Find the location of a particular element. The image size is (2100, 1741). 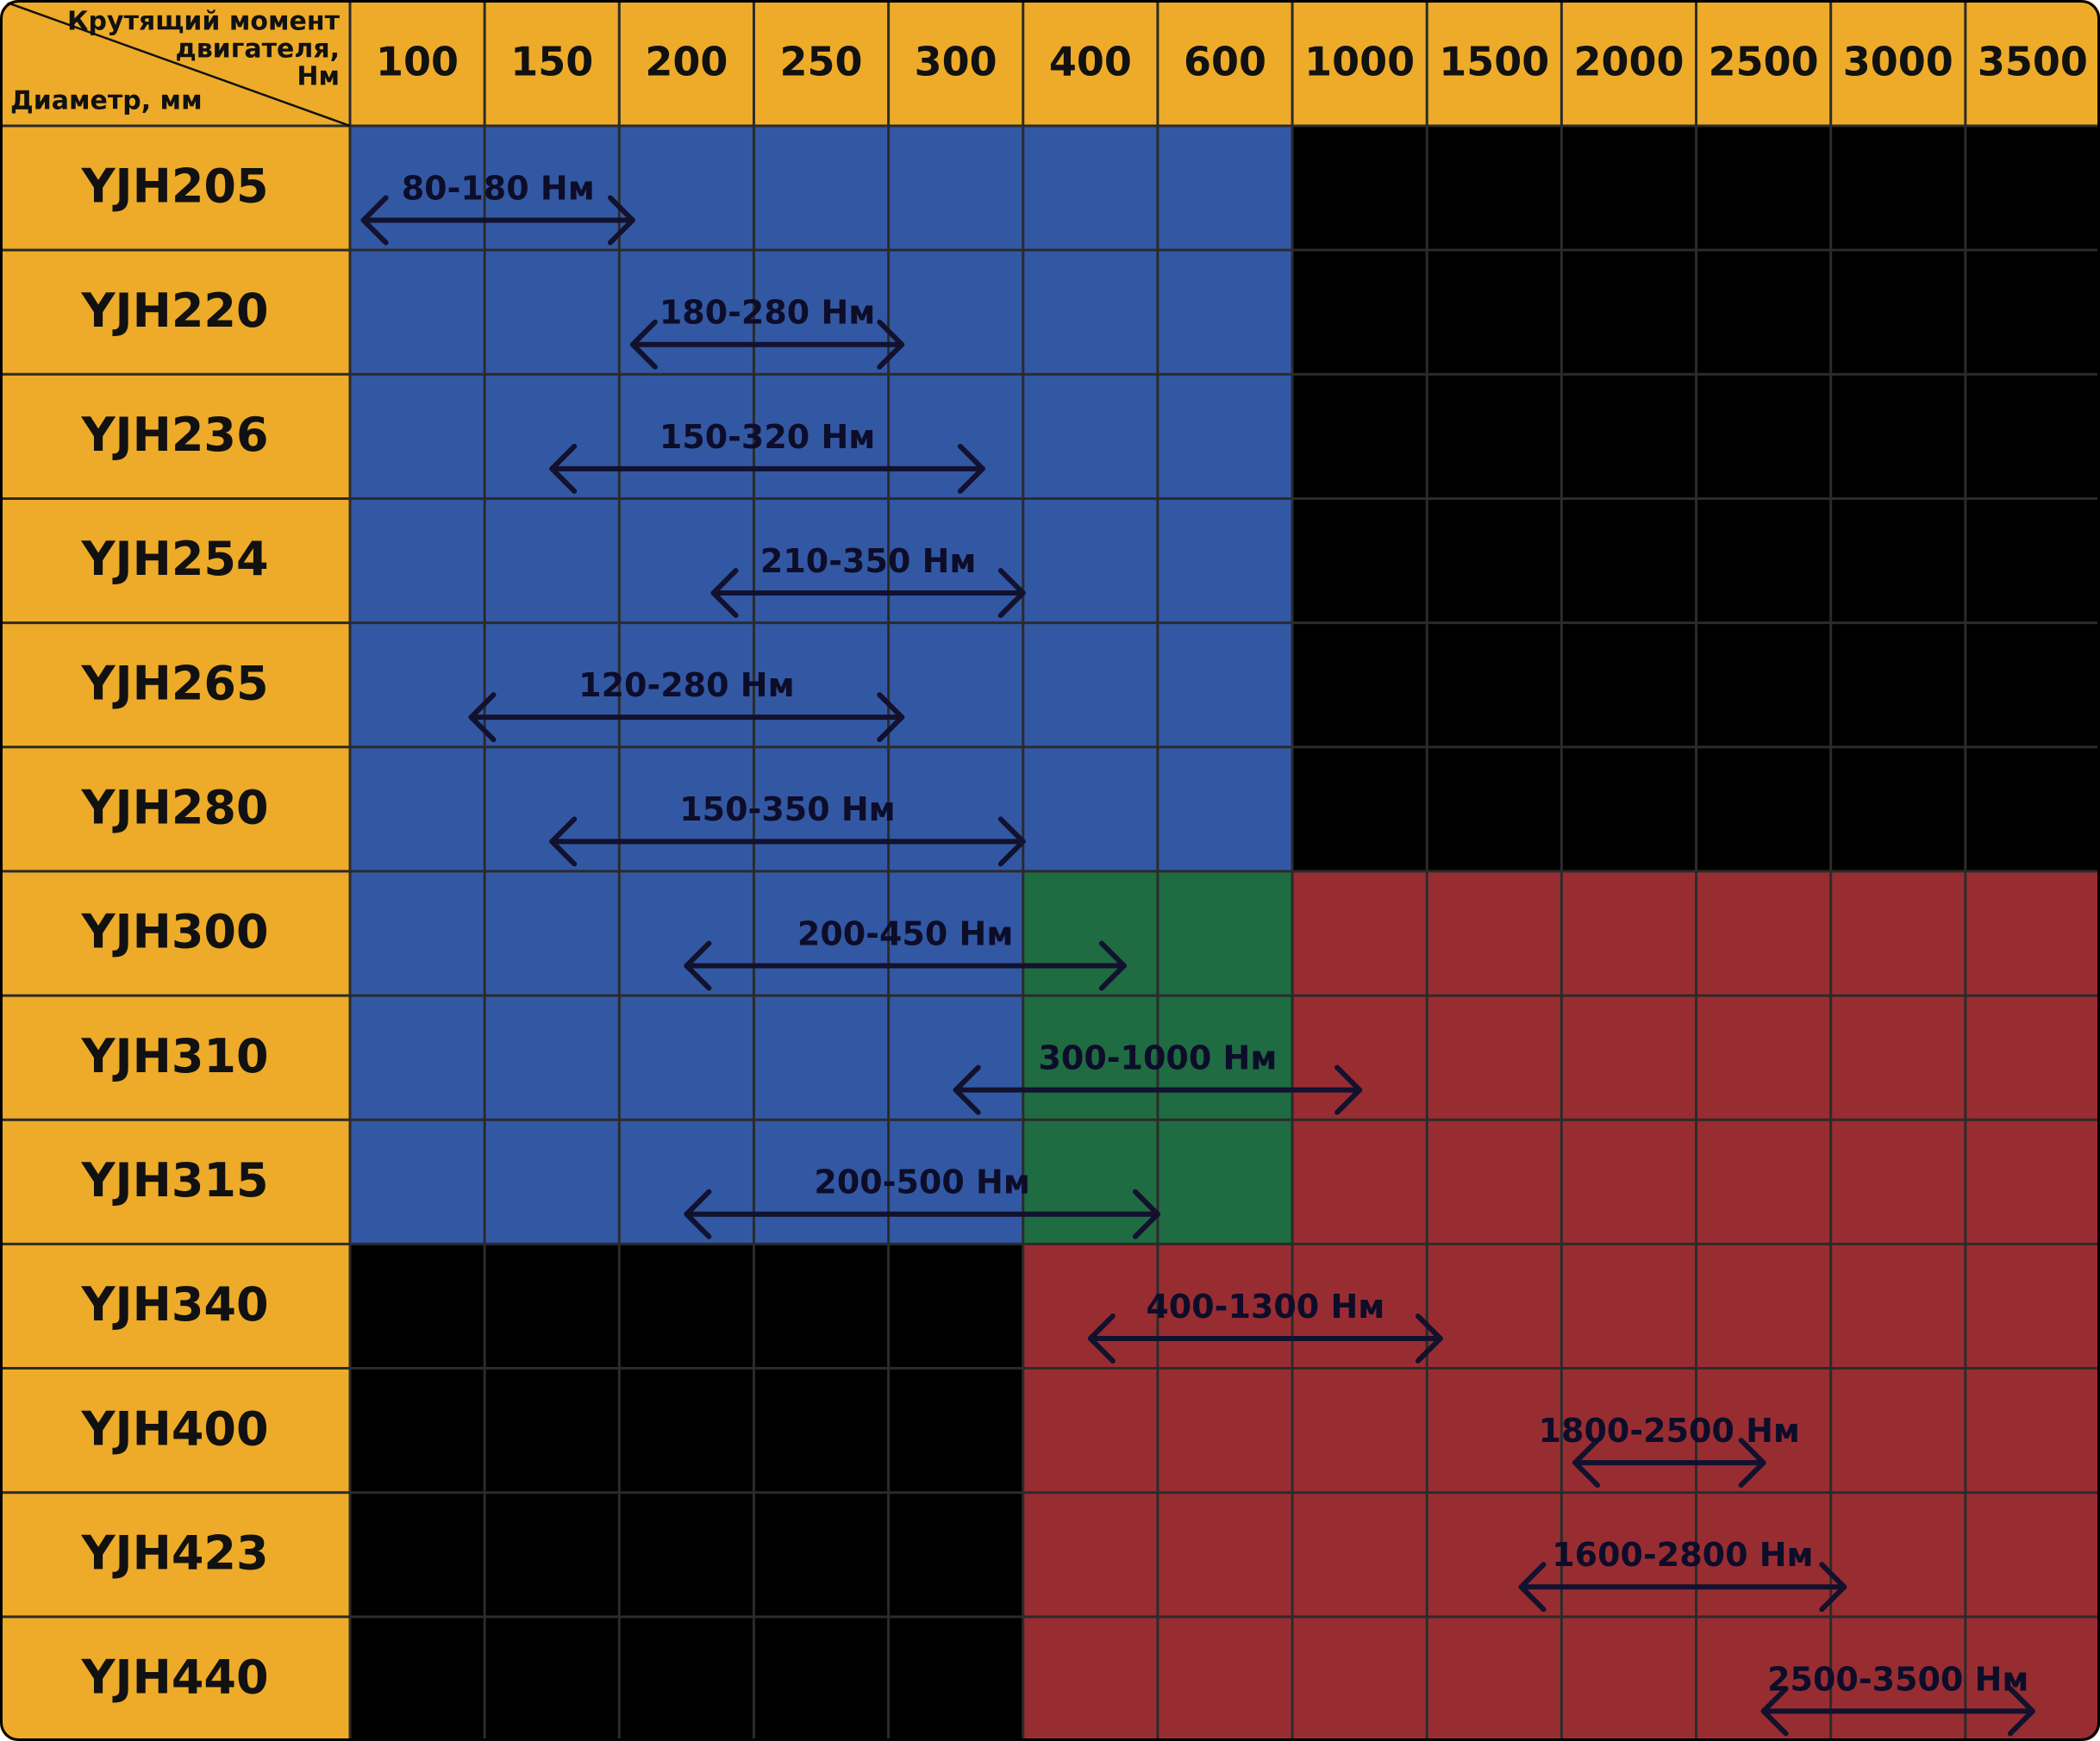

column-header: 300 is located at coordinates (956, 62).